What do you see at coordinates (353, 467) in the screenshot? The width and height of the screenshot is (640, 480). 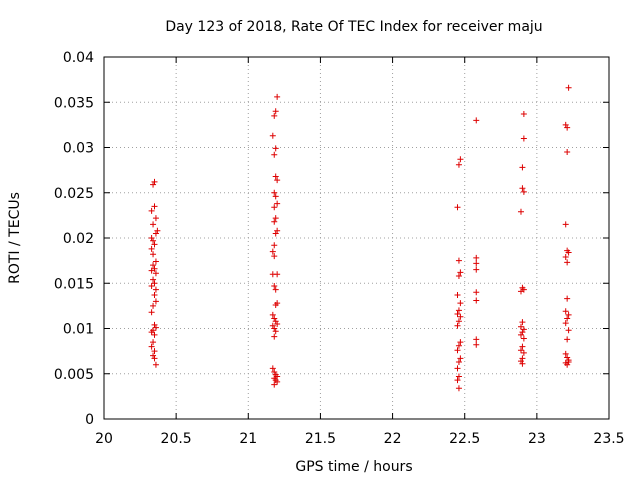 I see `x-axis-label: GPS time / hours` at bounding box center [353, 467].